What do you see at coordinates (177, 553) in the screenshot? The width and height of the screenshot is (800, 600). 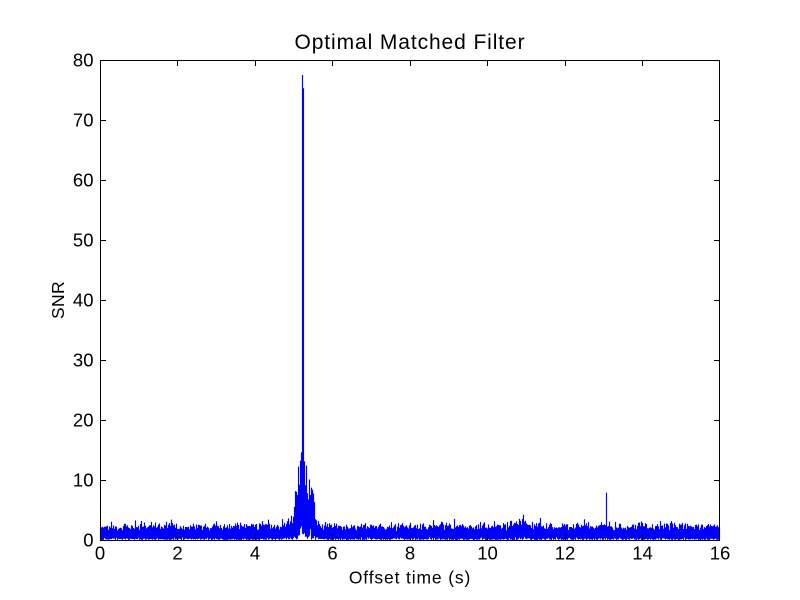 I see `svg-text: 2` at bounding box center [177, 553].